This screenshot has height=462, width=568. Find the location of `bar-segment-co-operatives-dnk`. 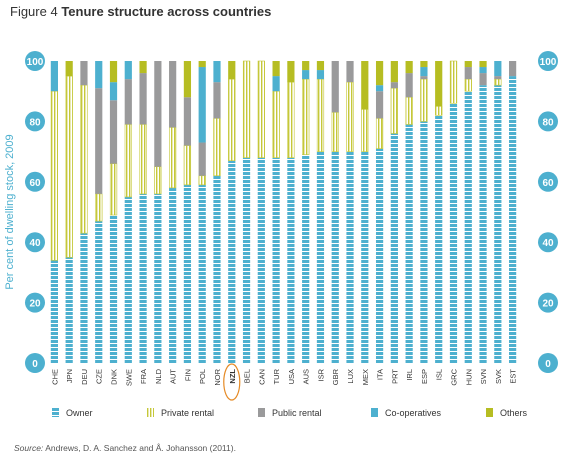

bar-segment-co-operatives-dnk is located at coordinates (113, 91).